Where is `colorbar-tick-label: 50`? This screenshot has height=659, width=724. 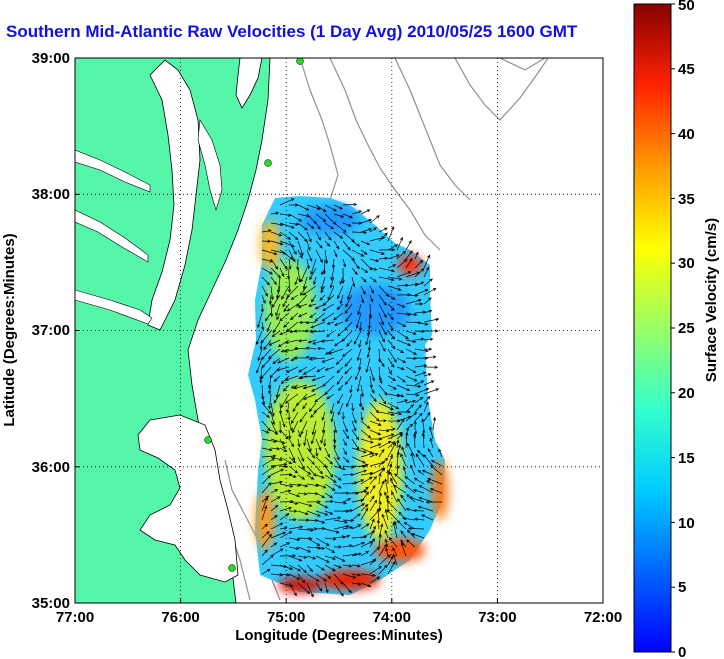
colorbar-tick-label: 50 is located at coordinates (686, 7).